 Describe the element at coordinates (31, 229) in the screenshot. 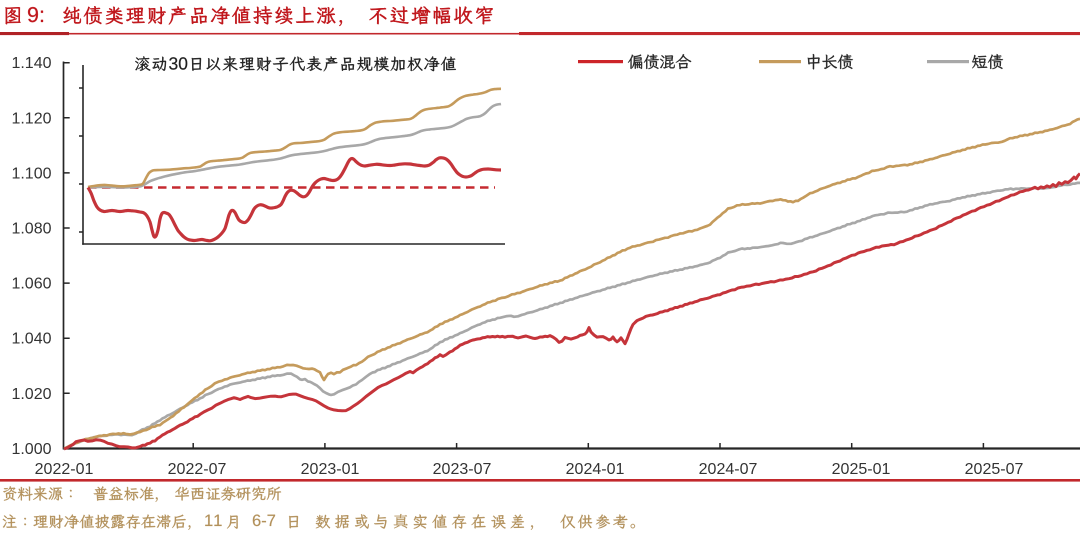

I see `svg-text: 1.080` at that location.